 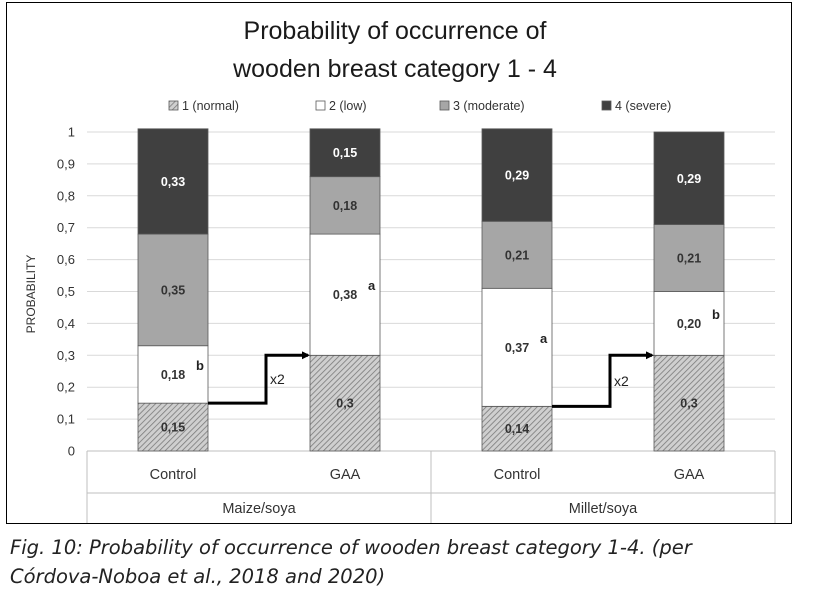 I want to click on chart-legend: 1 (normal) 2 (low) 3 (moderate) 4 (severe), so click(x=419, y=106).